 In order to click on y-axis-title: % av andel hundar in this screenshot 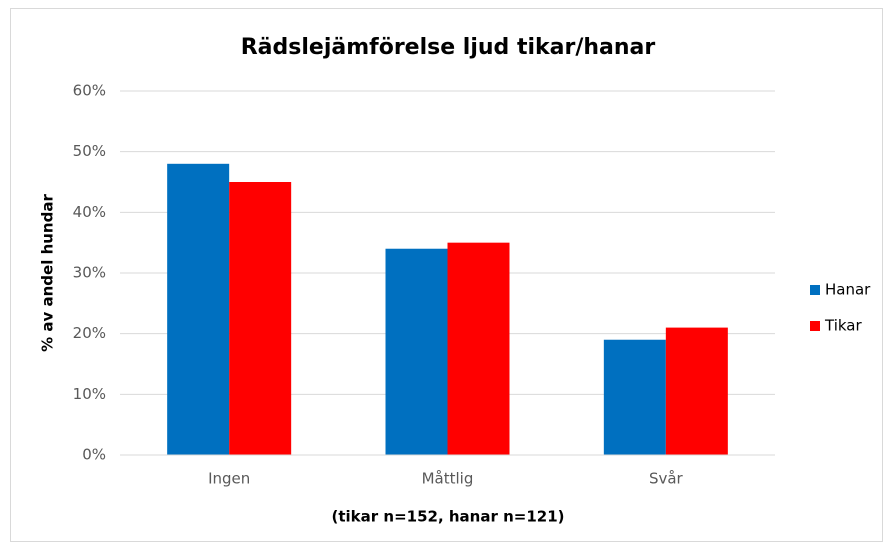, I will do `click(48, 273)`.